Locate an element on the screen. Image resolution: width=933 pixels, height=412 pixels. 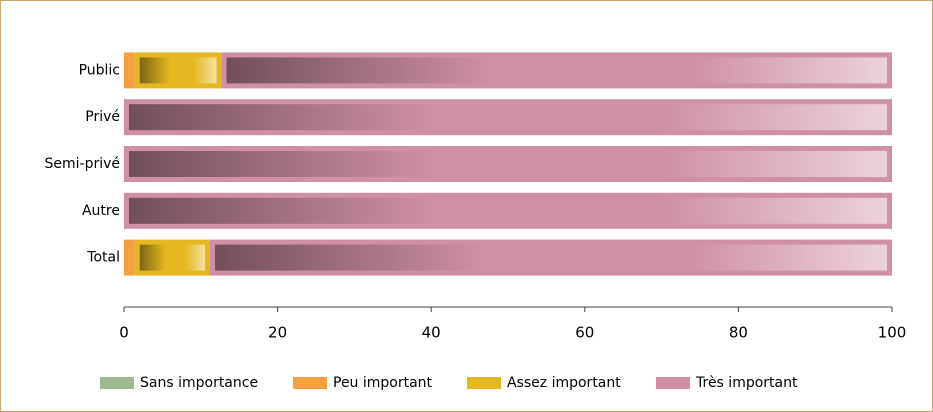
y-tick-label: Public is located at coordinates (99, 70).